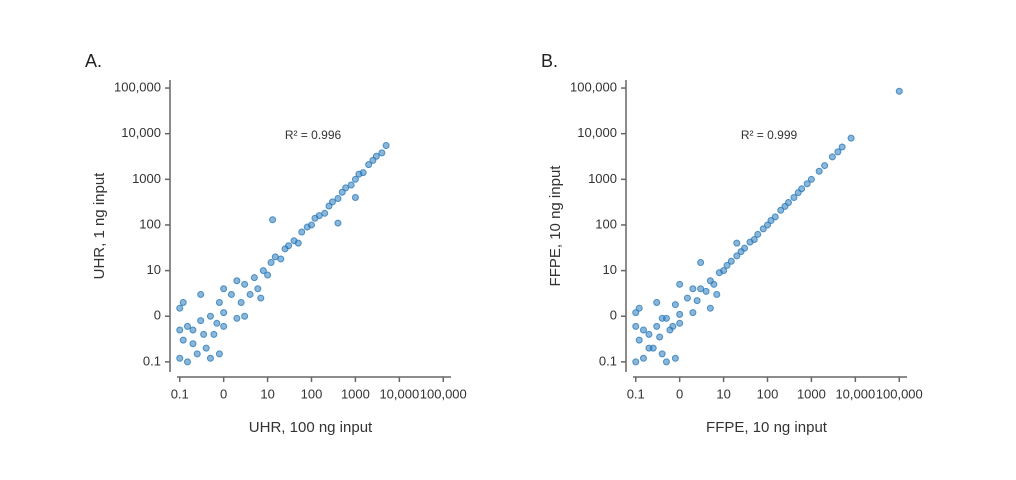 The width and height of the screenshot is (1016, 480). Describe the element at coordinates (606, 223) in the screenshot. I see `y-tick-label: 100` at that location.